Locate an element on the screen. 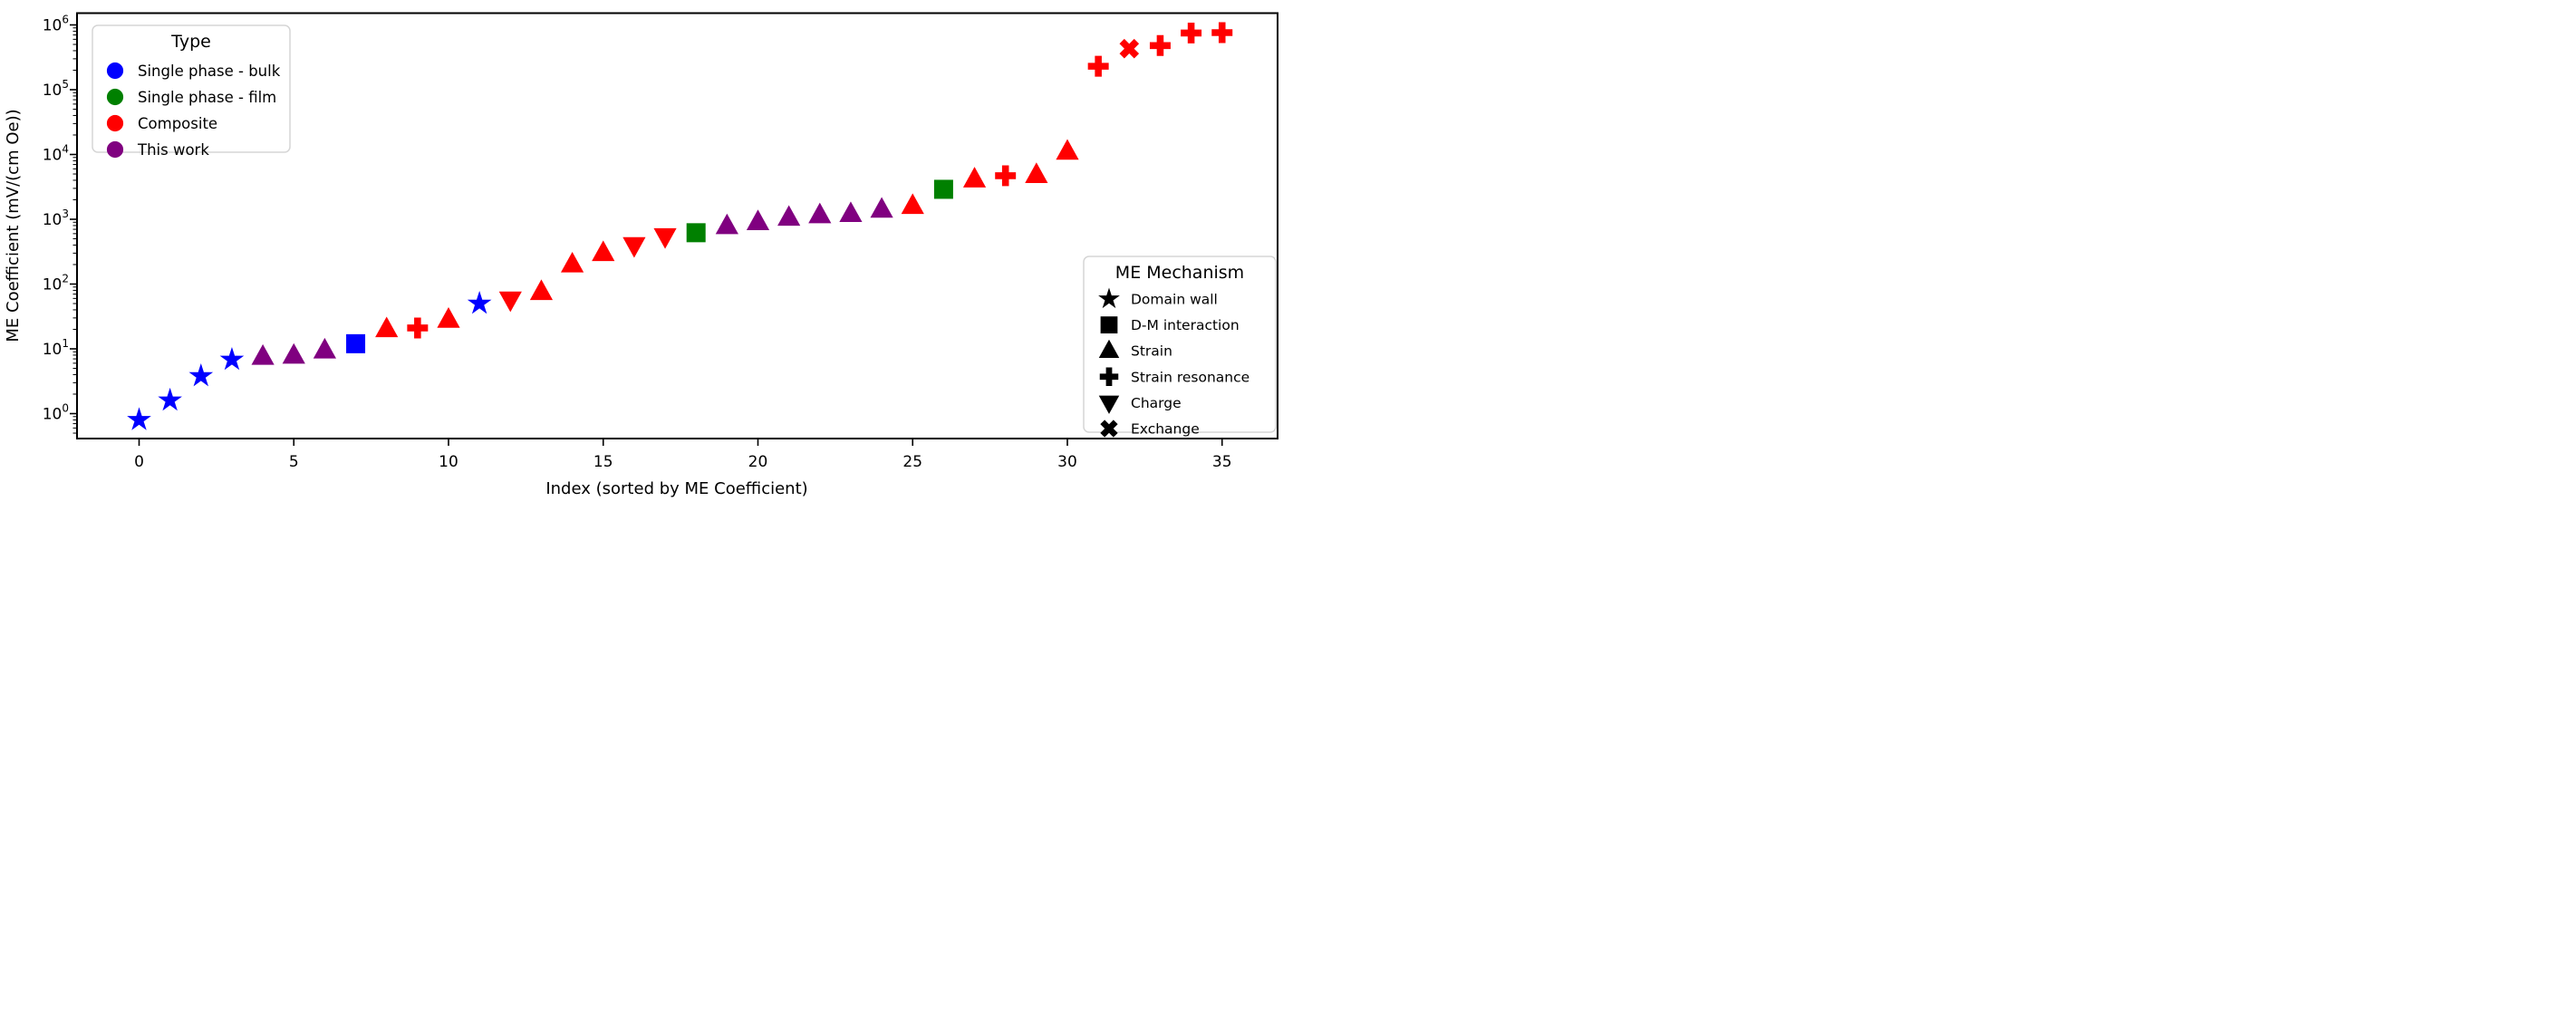  y-tick-label: 10³ is located at coordinates (56, 218).